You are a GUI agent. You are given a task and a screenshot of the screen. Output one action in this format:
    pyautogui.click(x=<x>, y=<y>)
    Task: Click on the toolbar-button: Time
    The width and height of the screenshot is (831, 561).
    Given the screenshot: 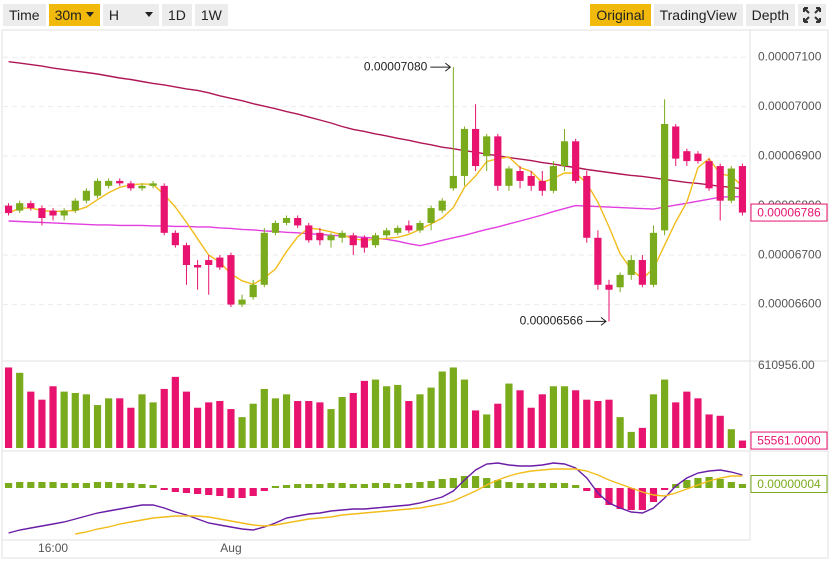 What is the action you would take?
    pyautogui.click(x=24, y=15)
    